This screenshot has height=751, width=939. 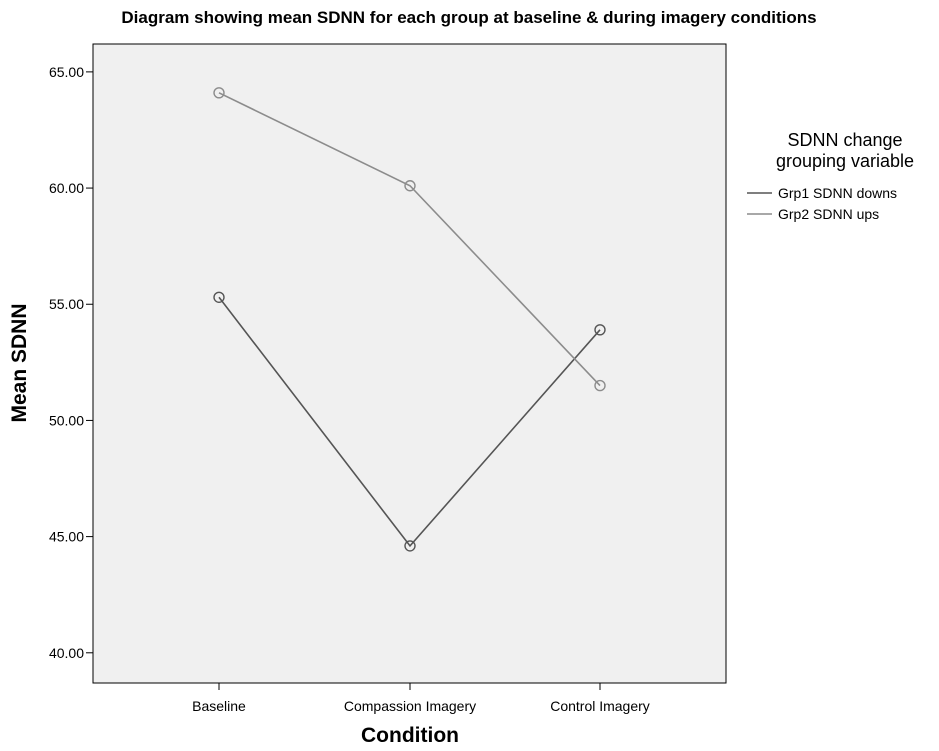 I want to click on legend-label: Grp1 SDNN downs, so click(x=837, y=193).